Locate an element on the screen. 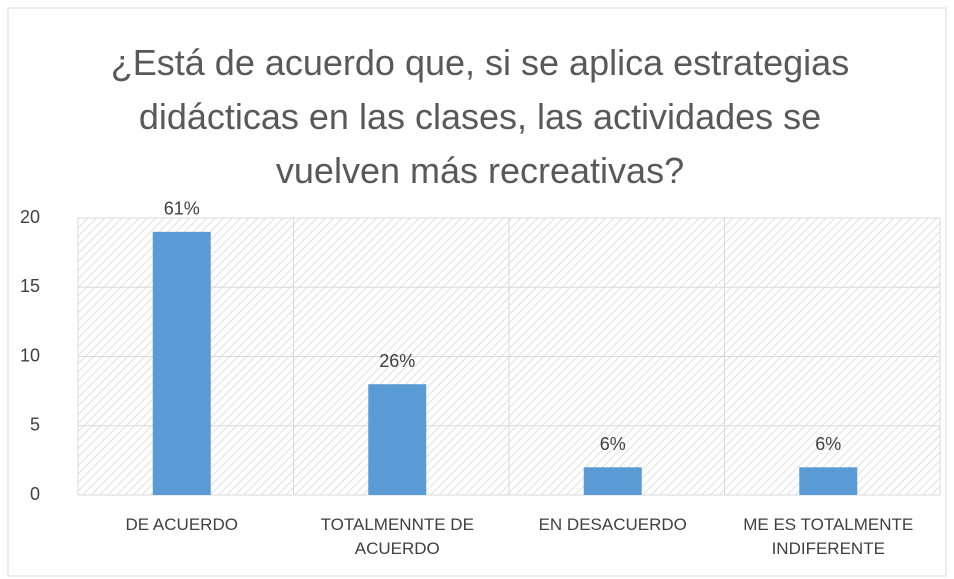  x-tick-label: EN DESACUERDO is located at coordinates (612, 524).